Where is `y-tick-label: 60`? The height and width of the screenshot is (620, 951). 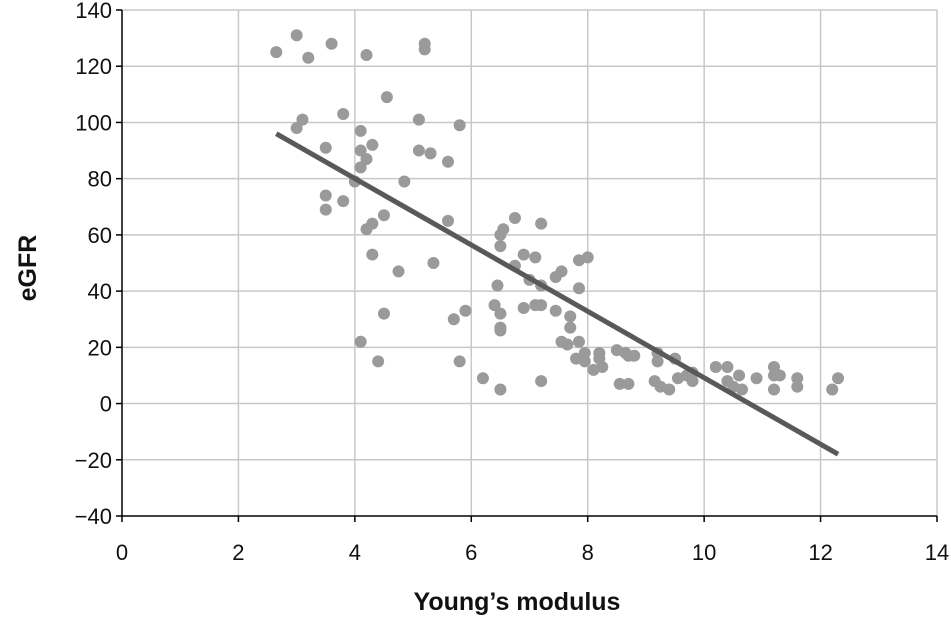
y-tick-label: 60 is located at coordinates (100, 235).